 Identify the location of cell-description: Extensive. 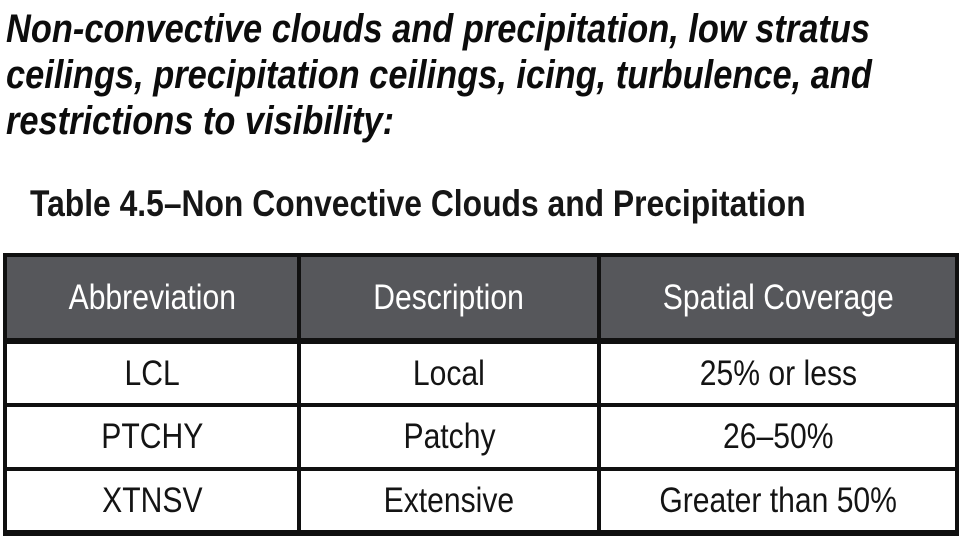
(449, 501).